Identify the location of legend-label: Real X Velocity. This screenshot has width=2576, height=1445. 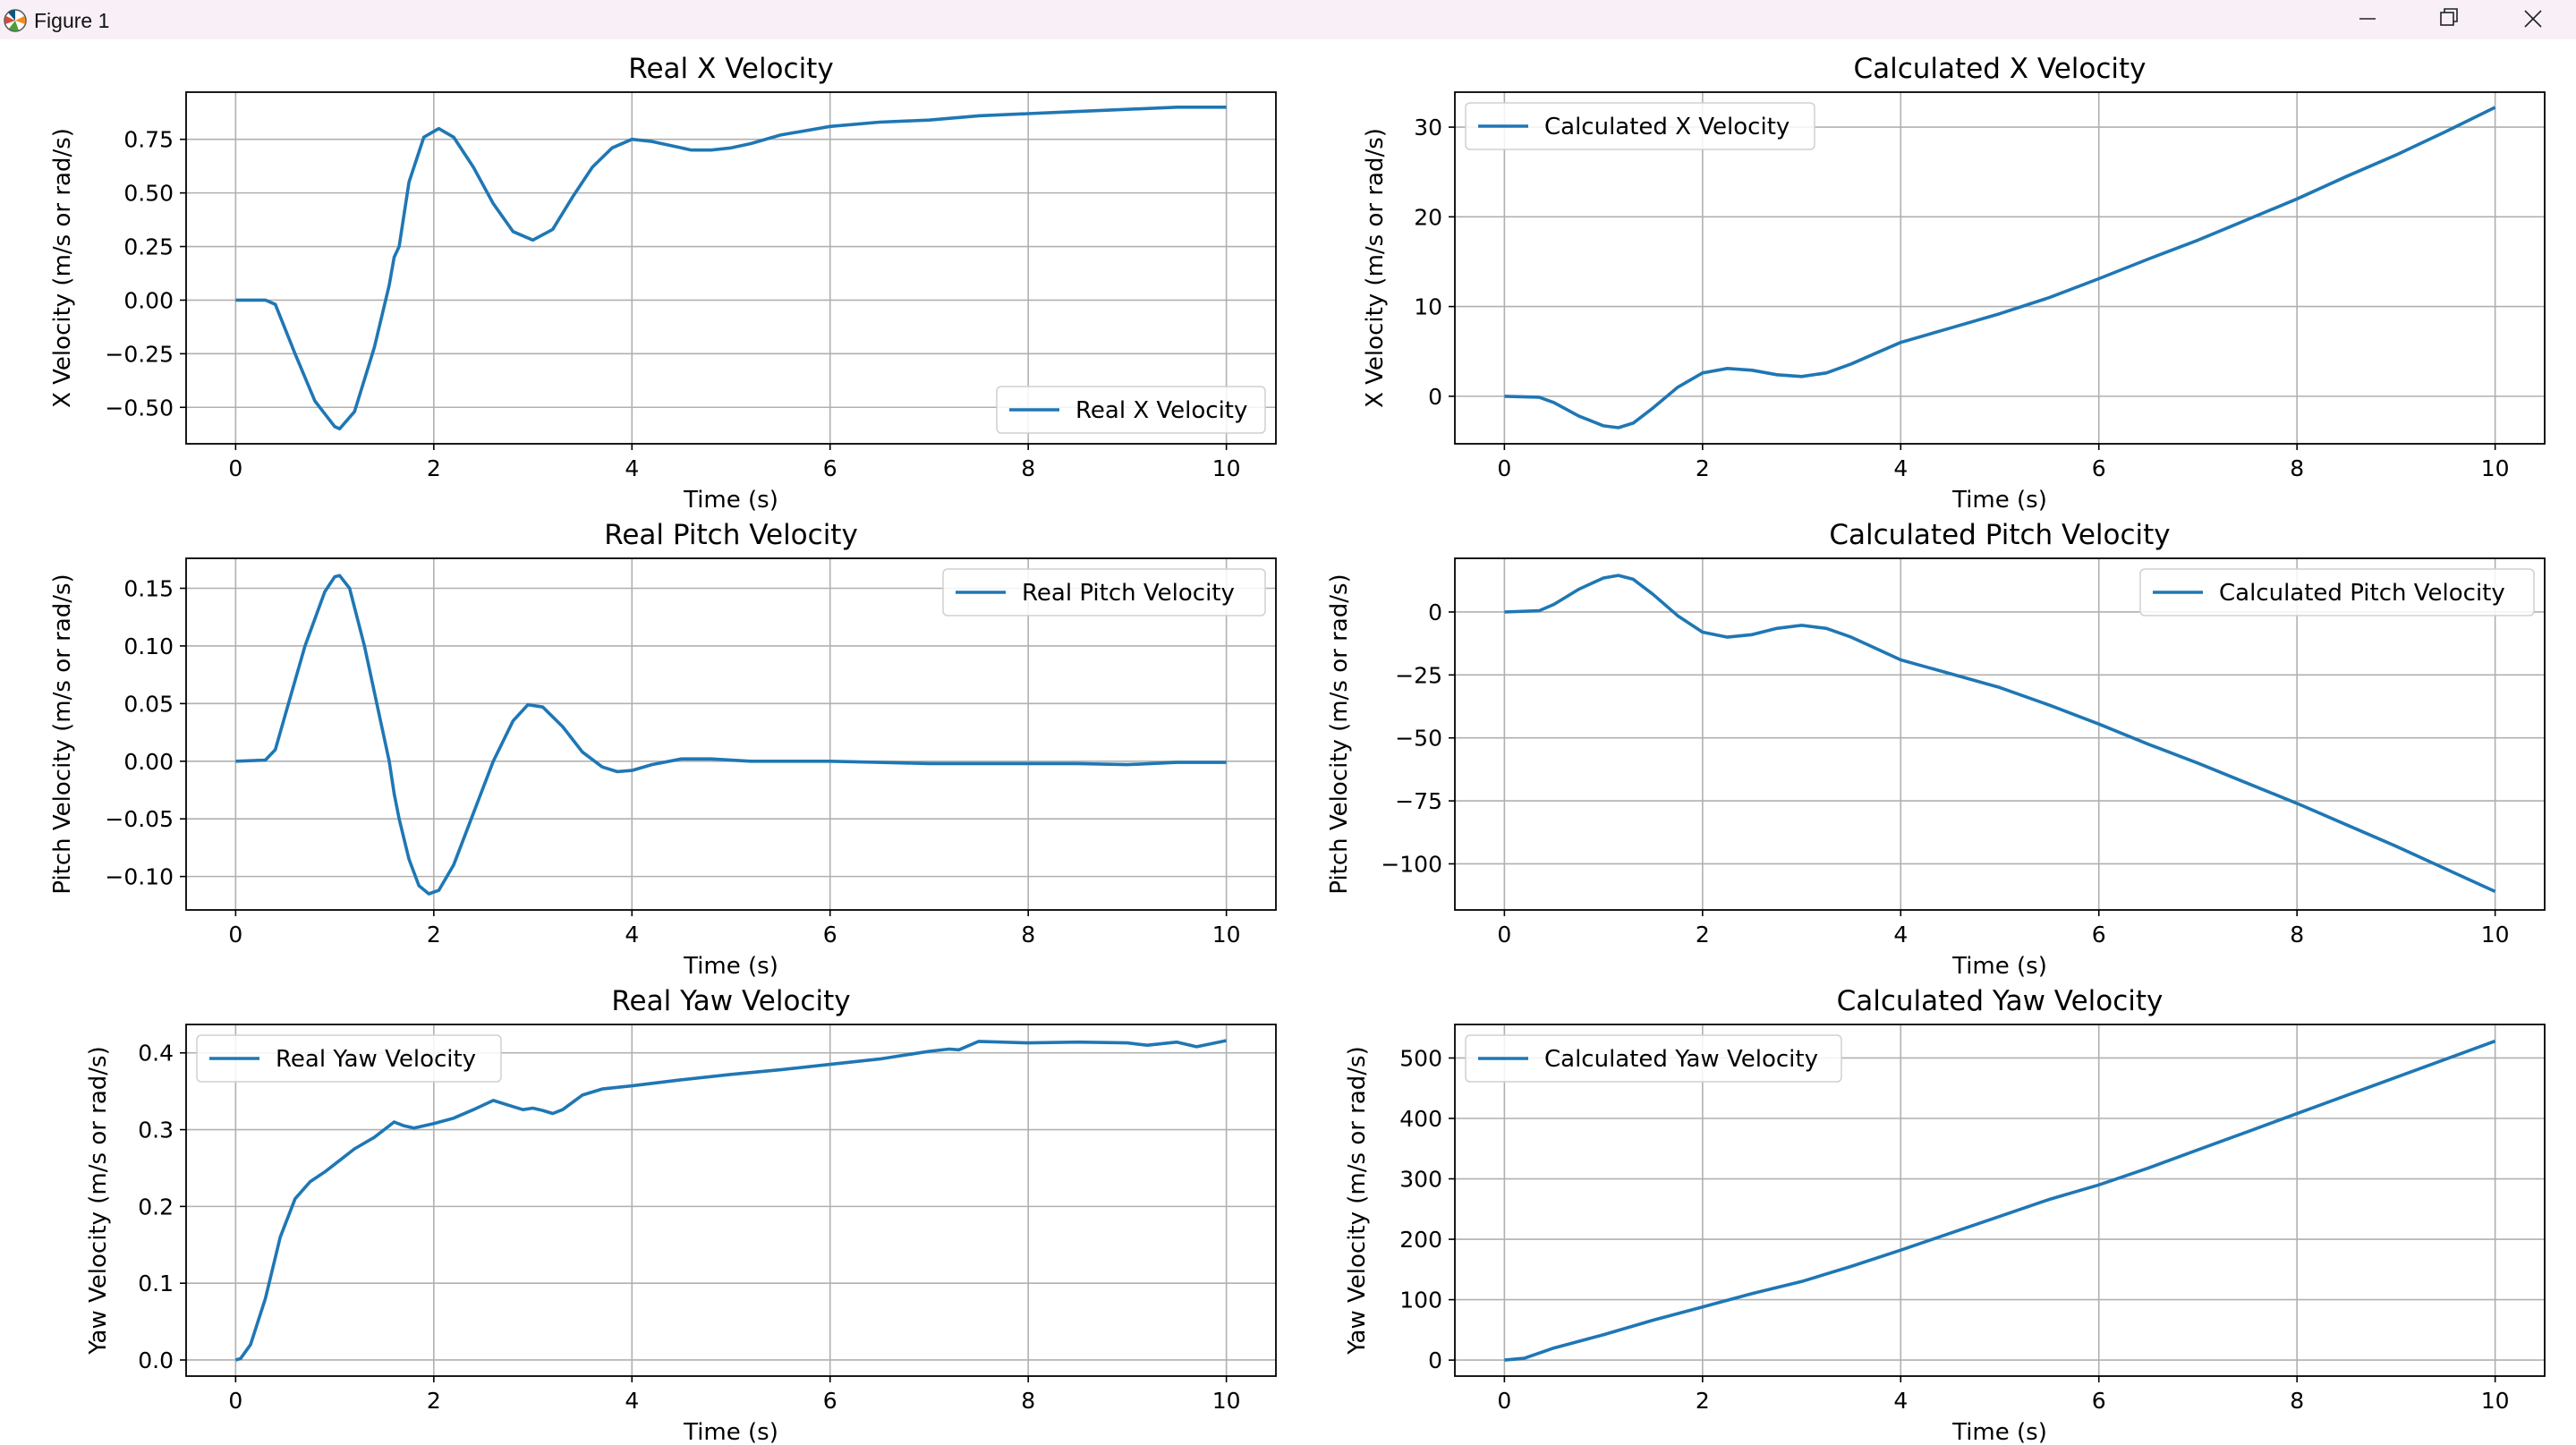
(1161, 410).